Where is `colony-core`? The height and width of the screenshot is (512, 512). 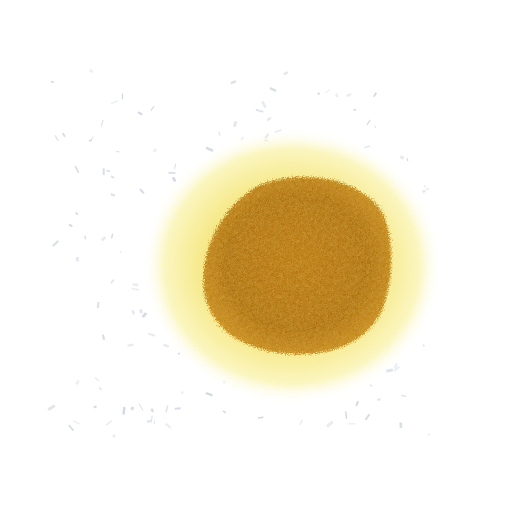 colony-core is located at coordinates (297, 265).